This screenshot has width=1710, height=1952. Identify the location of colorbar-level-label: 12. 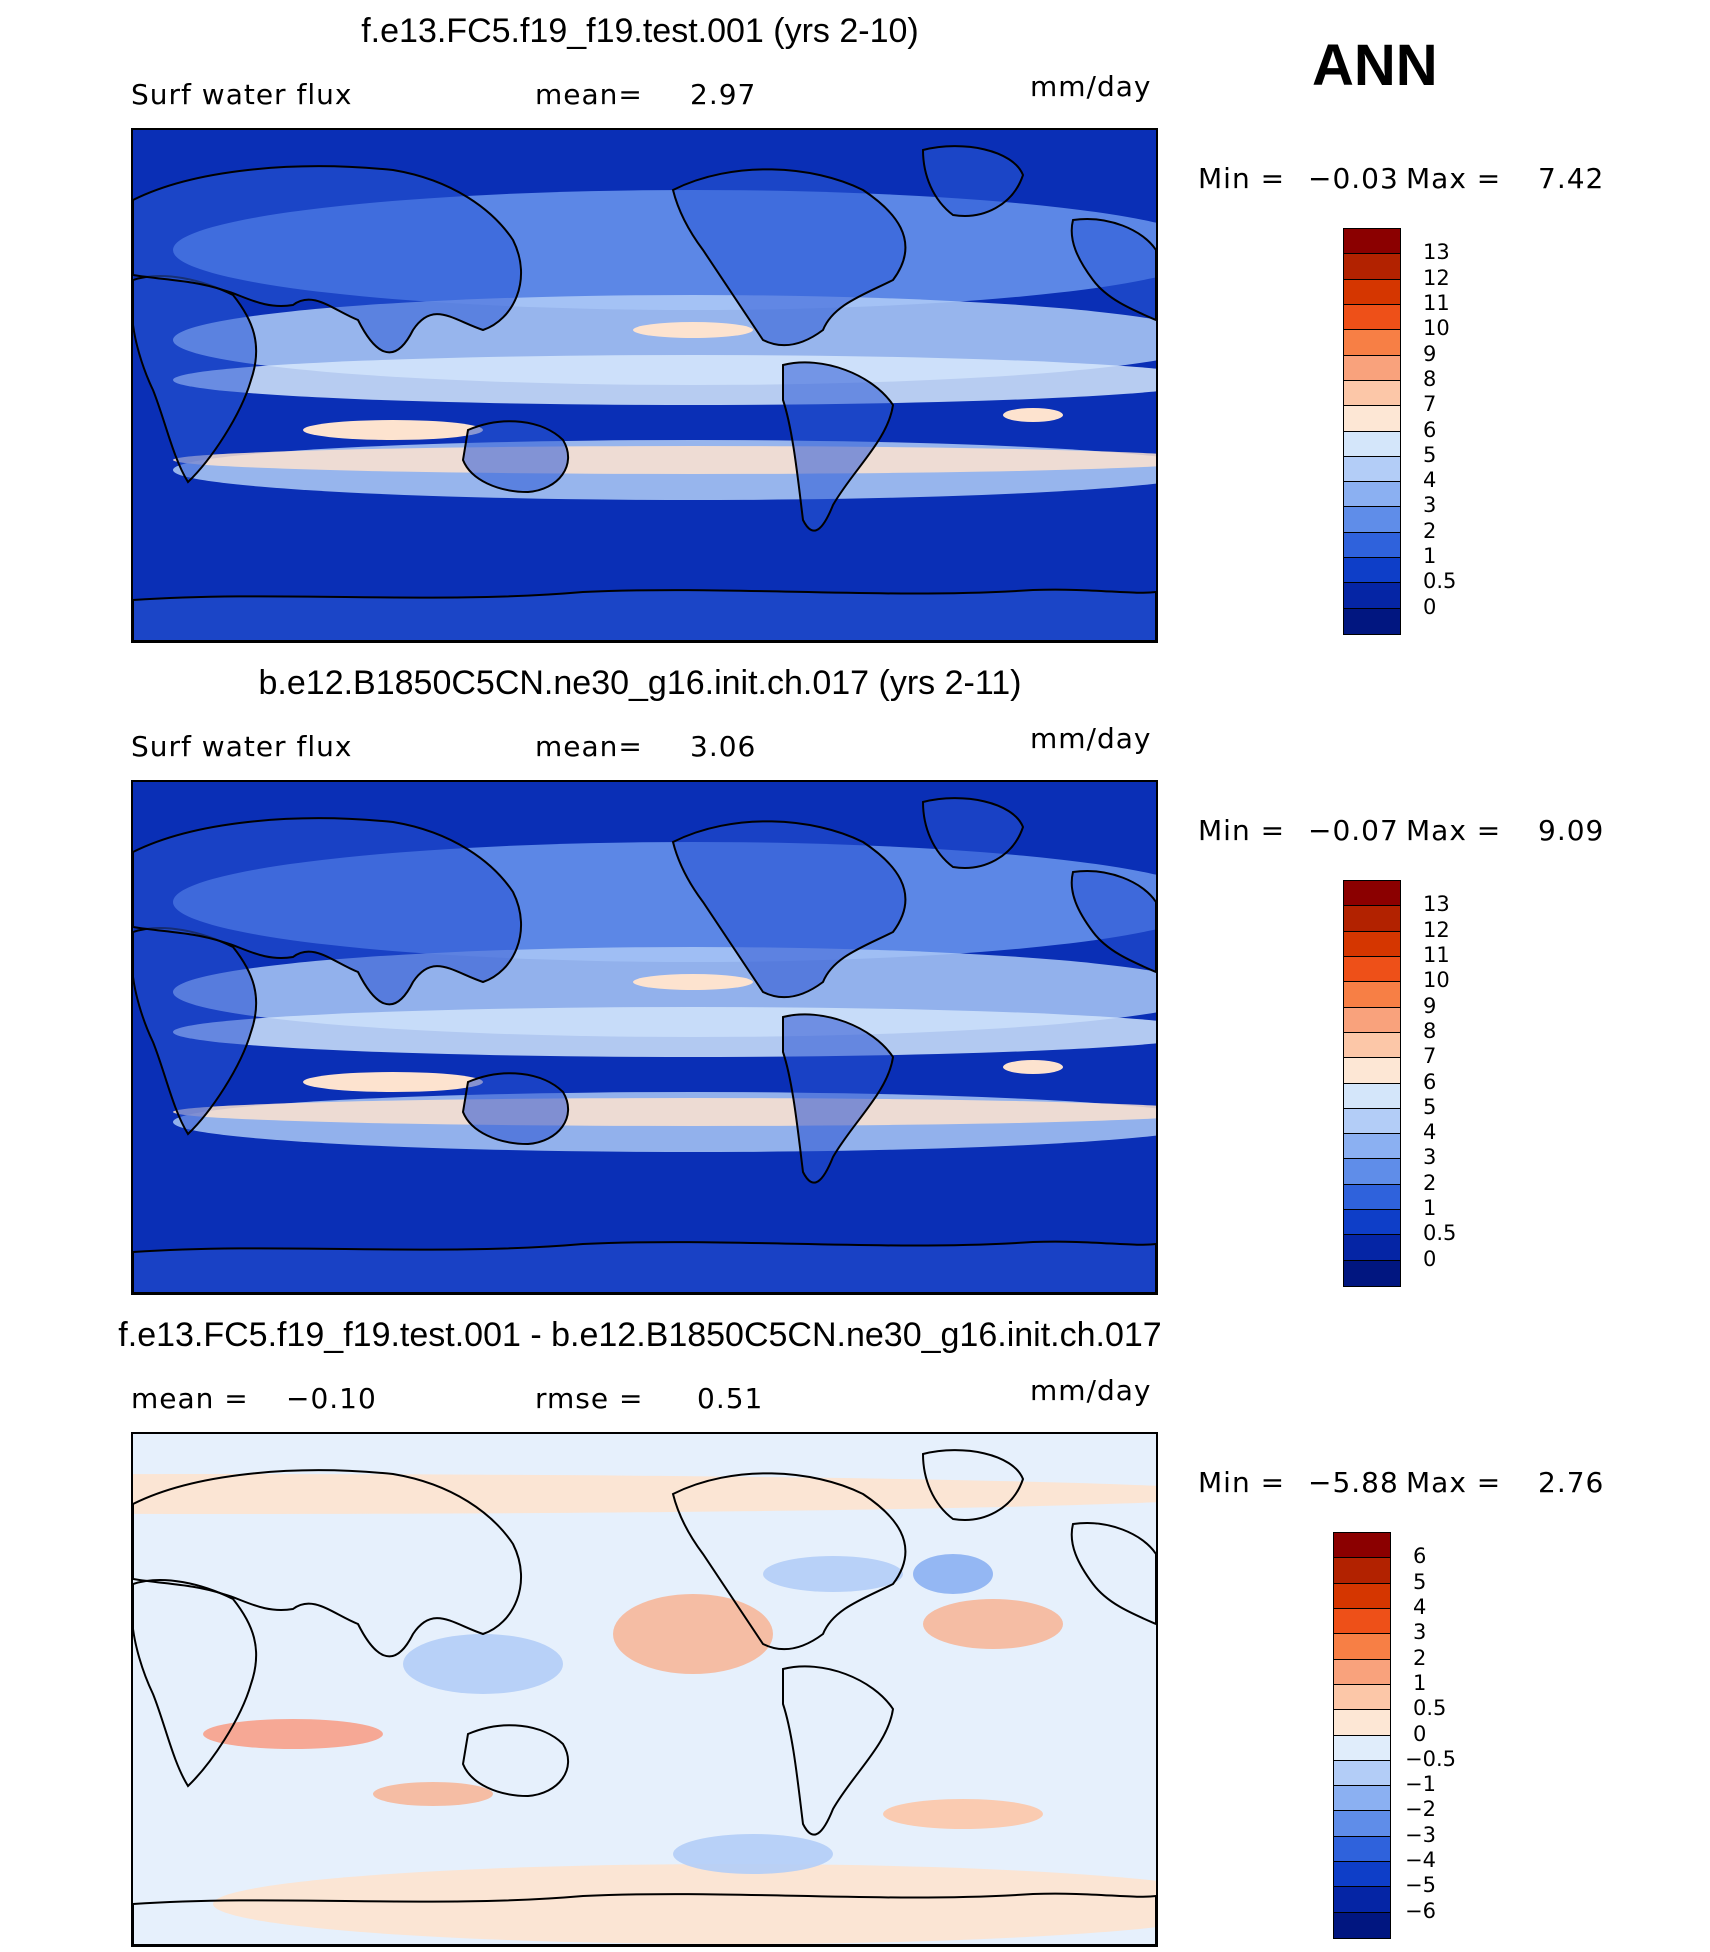
(1436, 929).